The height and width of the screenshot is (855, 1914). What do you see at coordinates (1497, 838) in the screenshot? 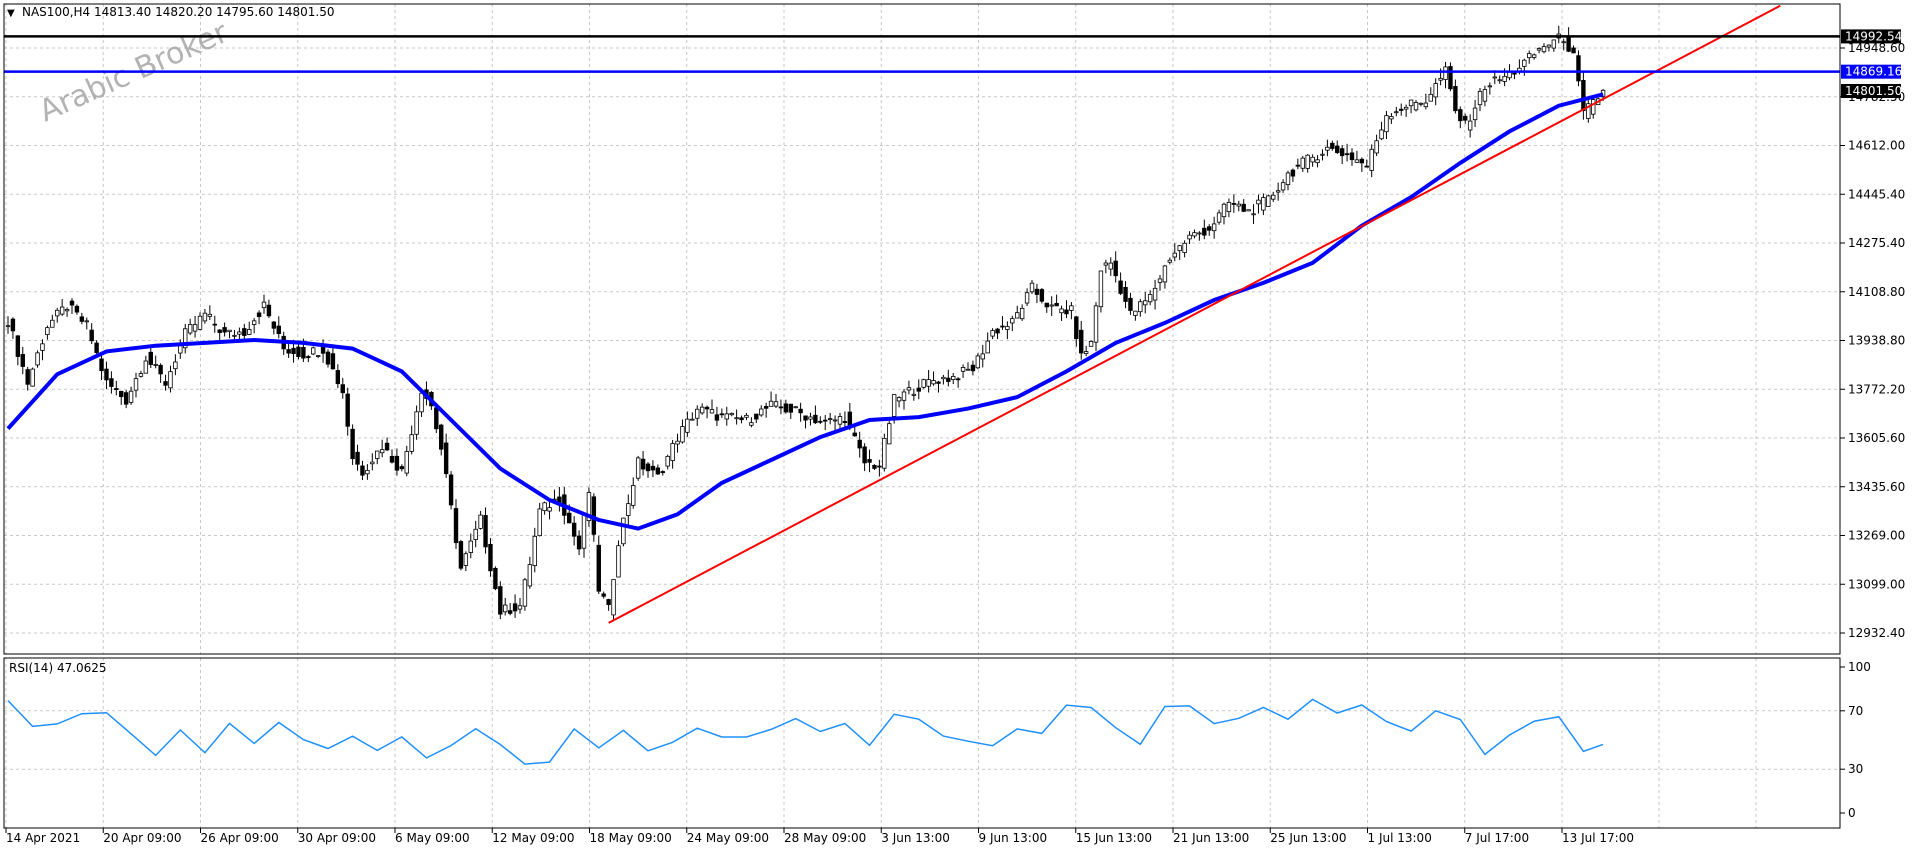
I see `x-tick-label: 7 Jul 17:00` at bounding box center [1497, 838].